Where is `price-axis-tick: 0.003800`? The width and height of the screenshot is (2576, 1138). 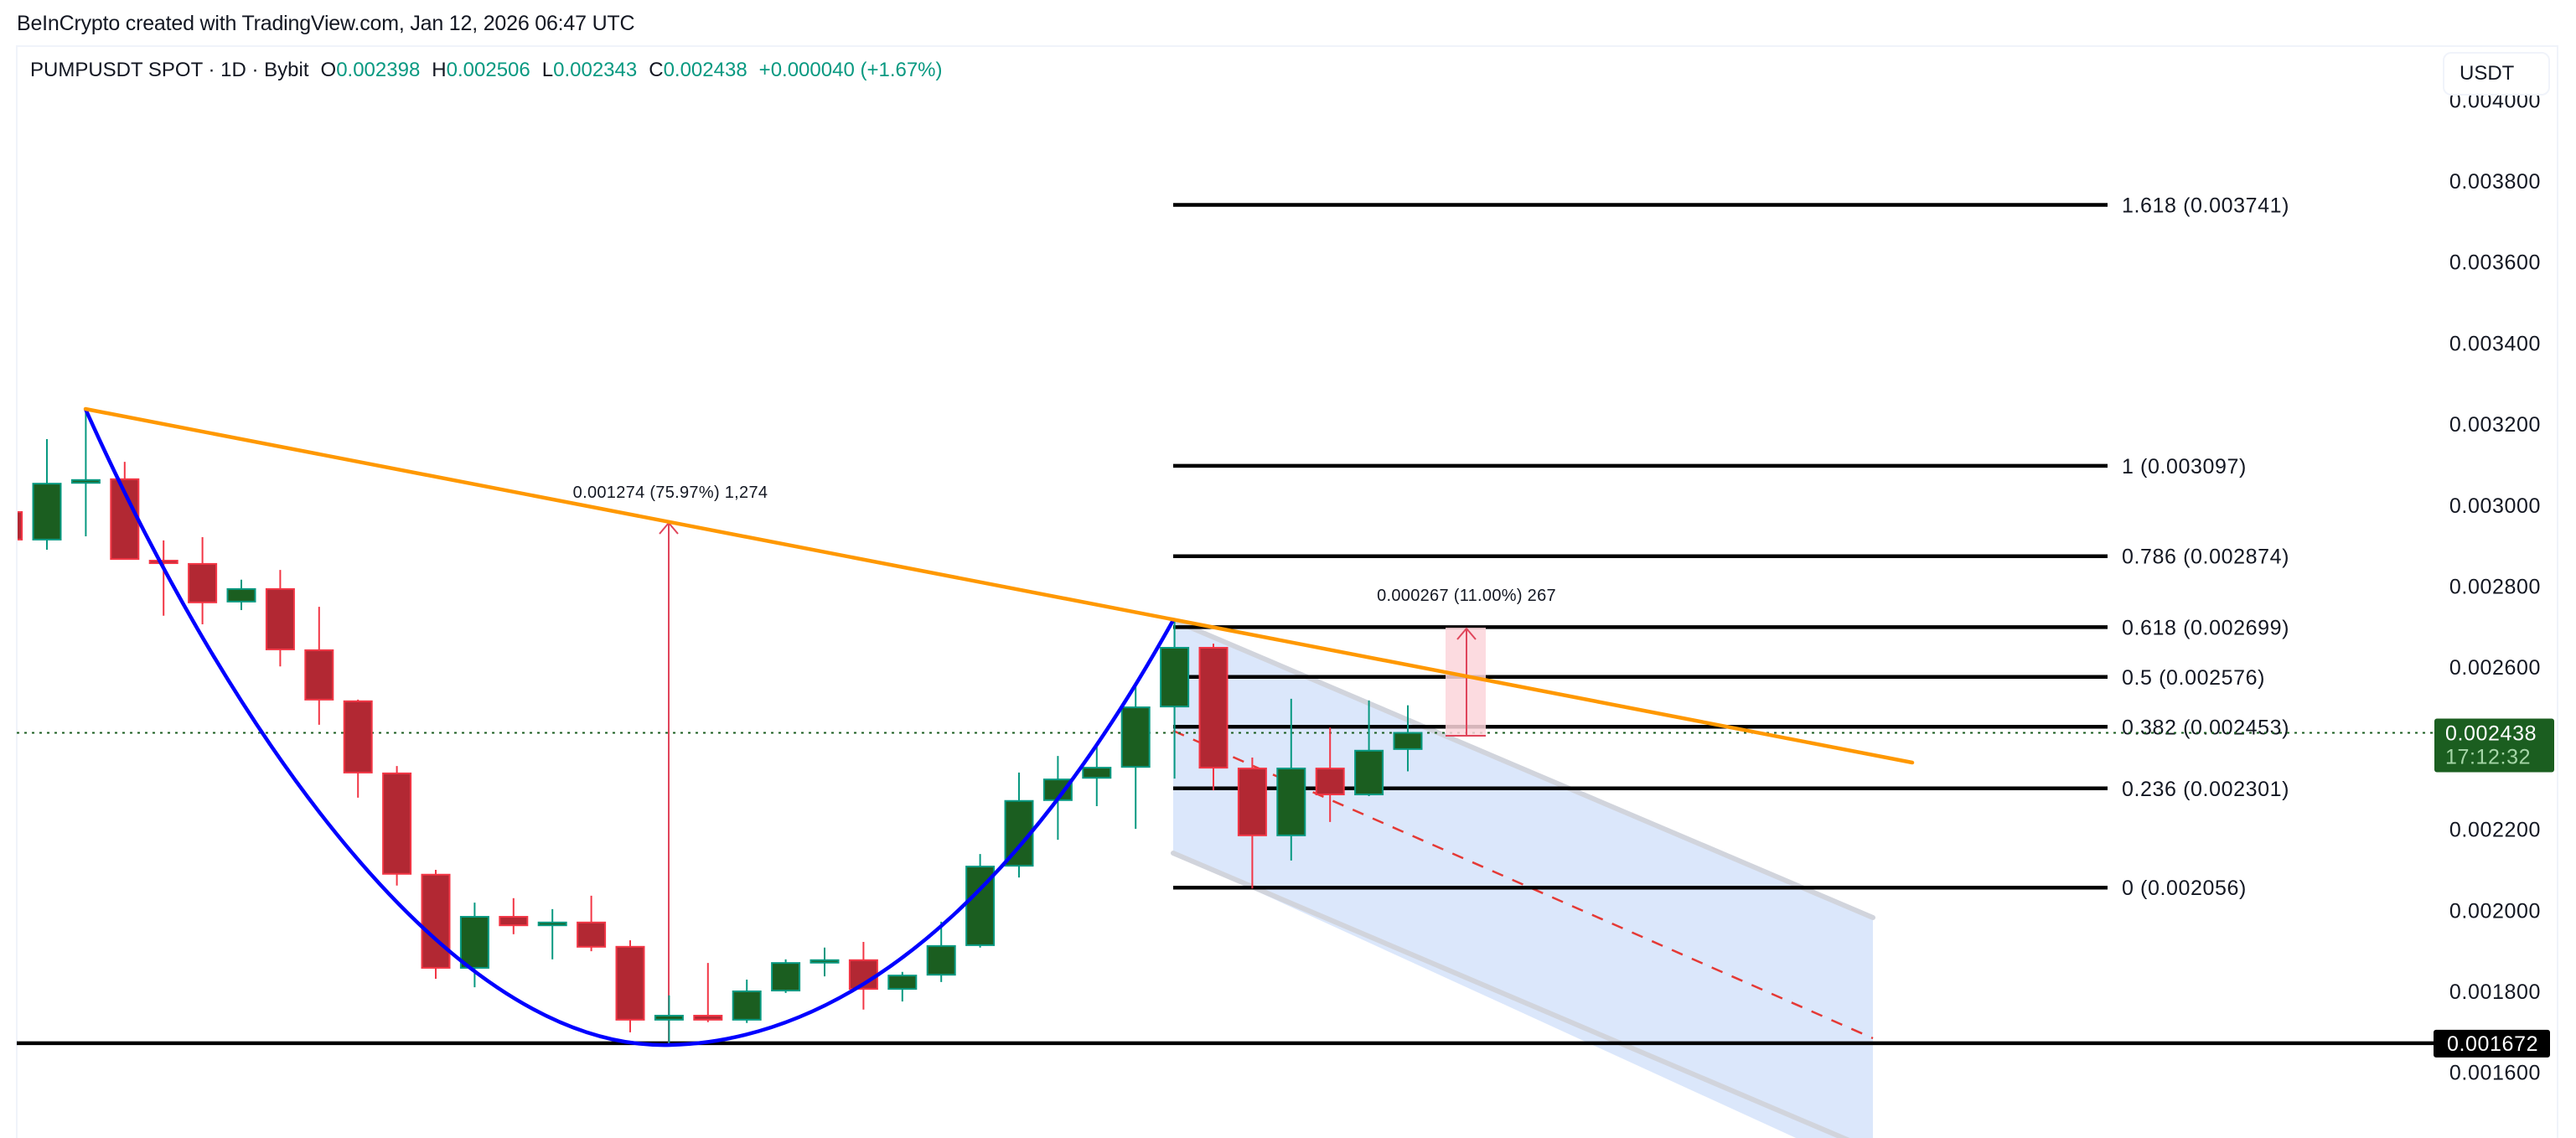
price-axis-tick: 0.003800 is located at coordinates (2495, 182).